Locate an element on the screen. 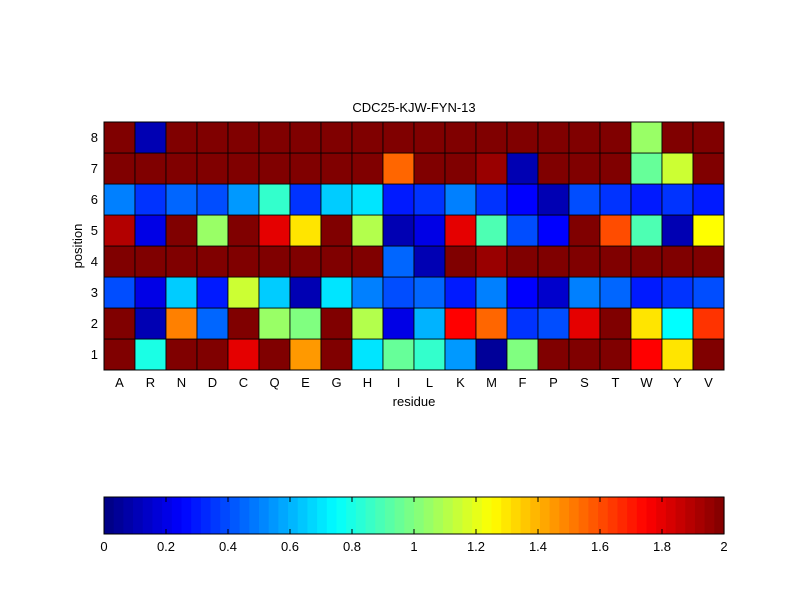 This screenshot has height=600, width=800. colorbar-tick-label: 0.6 is located at coordinates (290, 546).